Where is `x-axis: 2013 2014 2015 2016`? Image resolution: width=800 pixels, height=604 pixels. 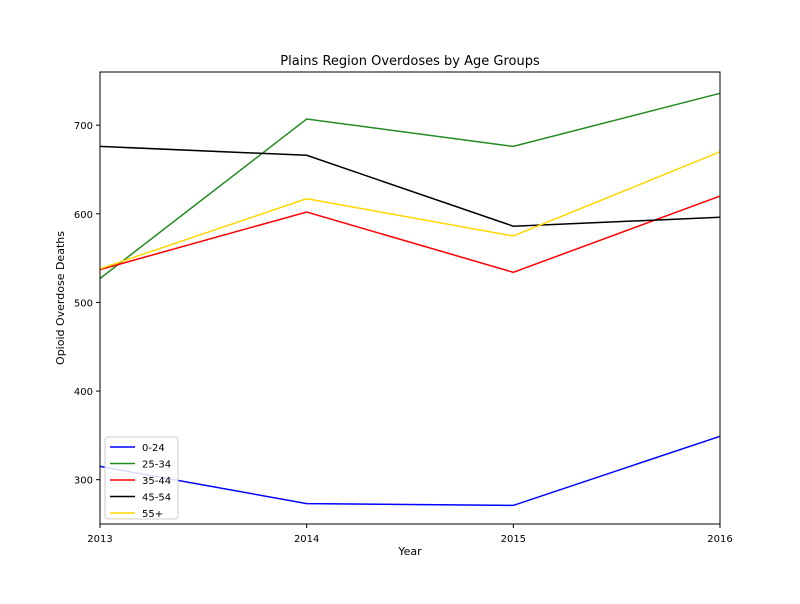
x-axis: 2013 2014 2015 2016 is located at coordinates (410, 534).